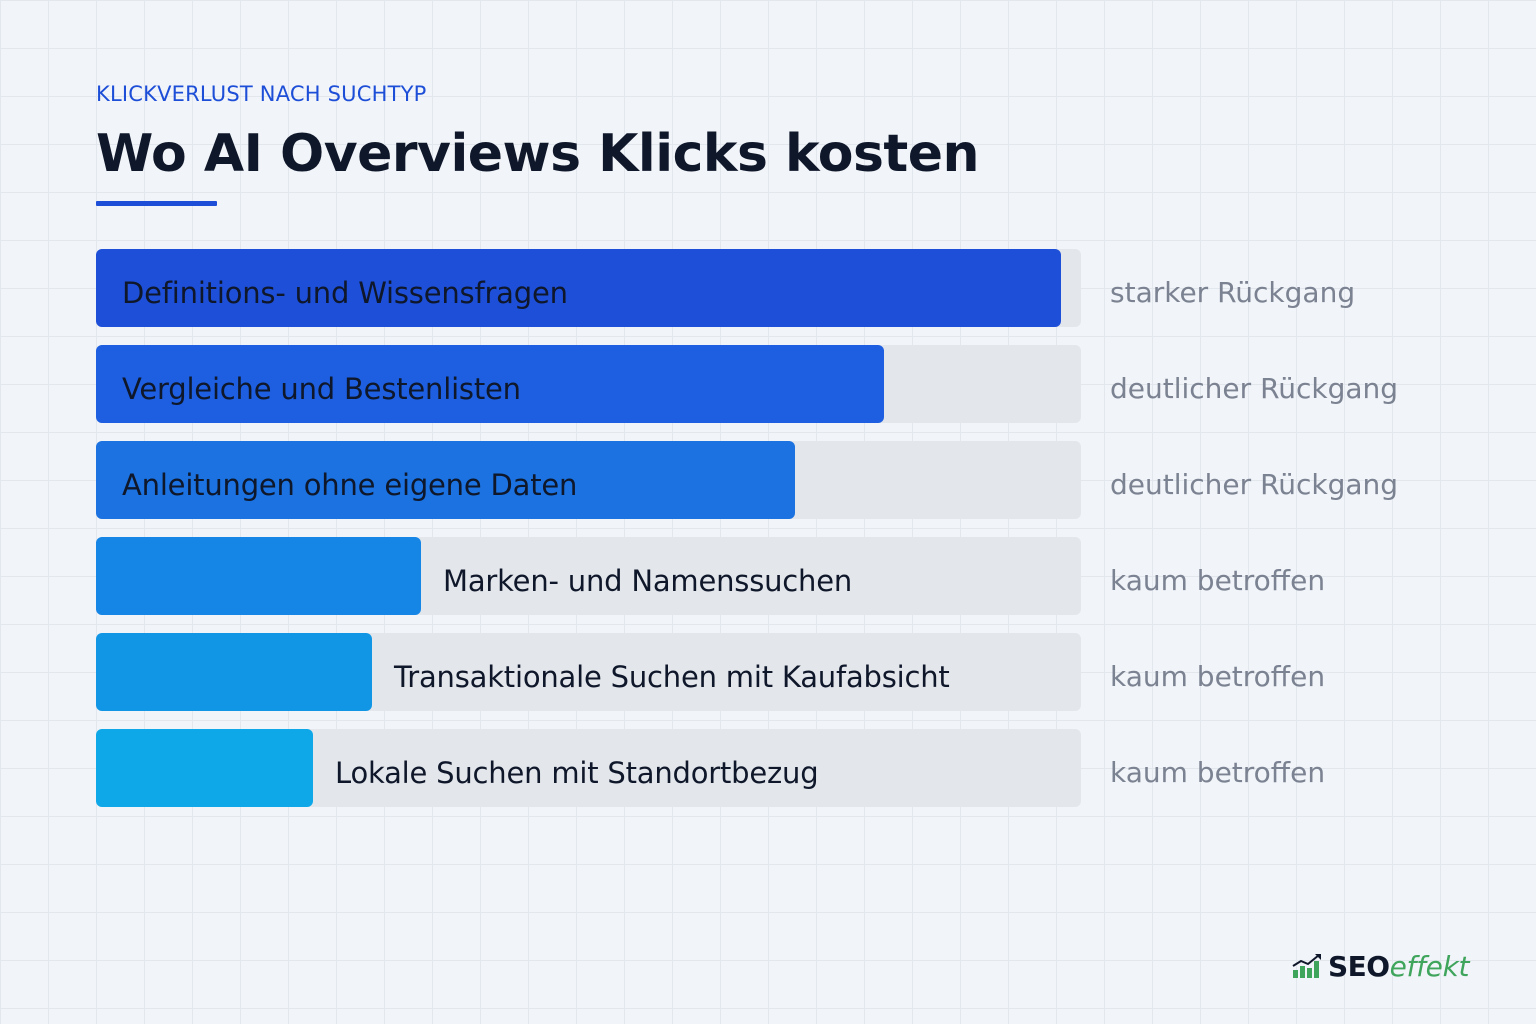 Image resolution: width=1536 pixels, height=1024 pixels. What do you see at coordinates (261, 94) in the screenshot?
I see `eyebrow-label: KLICKVERLUST NACH SUCHTYP` at bounding box center [261, 94].